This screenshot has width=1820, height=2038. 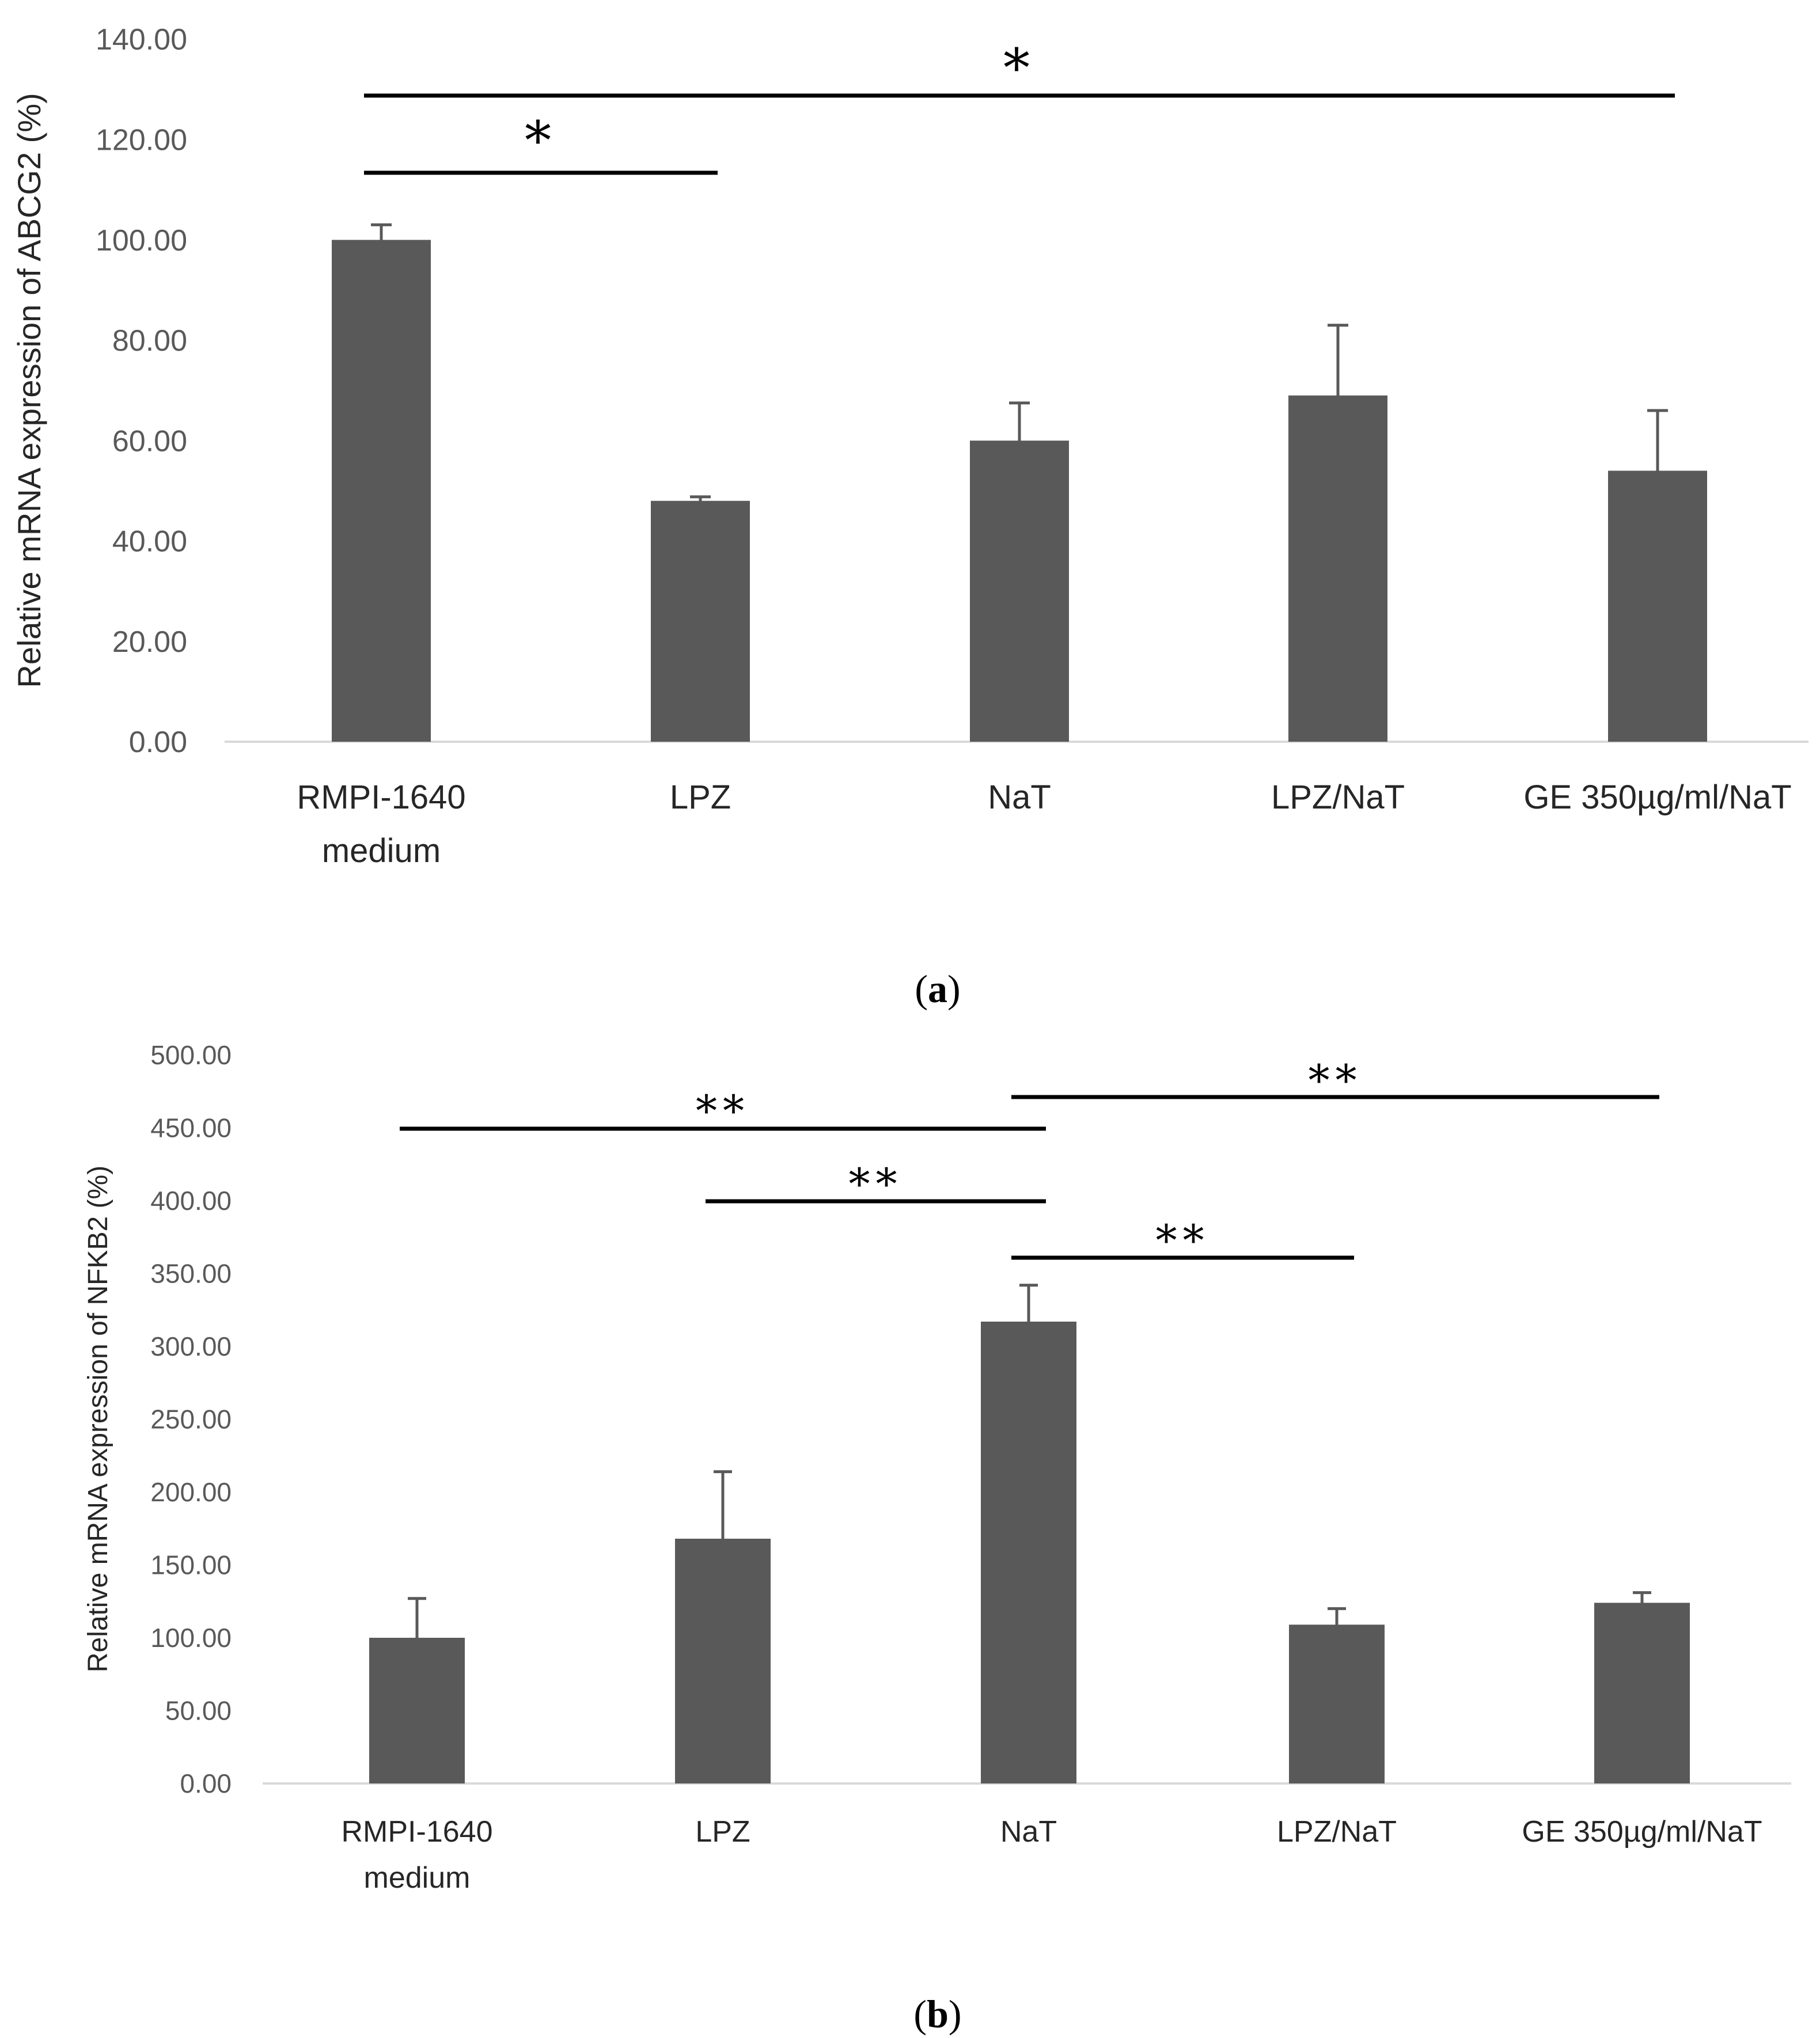 What do you see at coordinates (191, 1274) in the screenshot?
I see `y-tick-label: 350.00` at bounding box center [191, 1274].